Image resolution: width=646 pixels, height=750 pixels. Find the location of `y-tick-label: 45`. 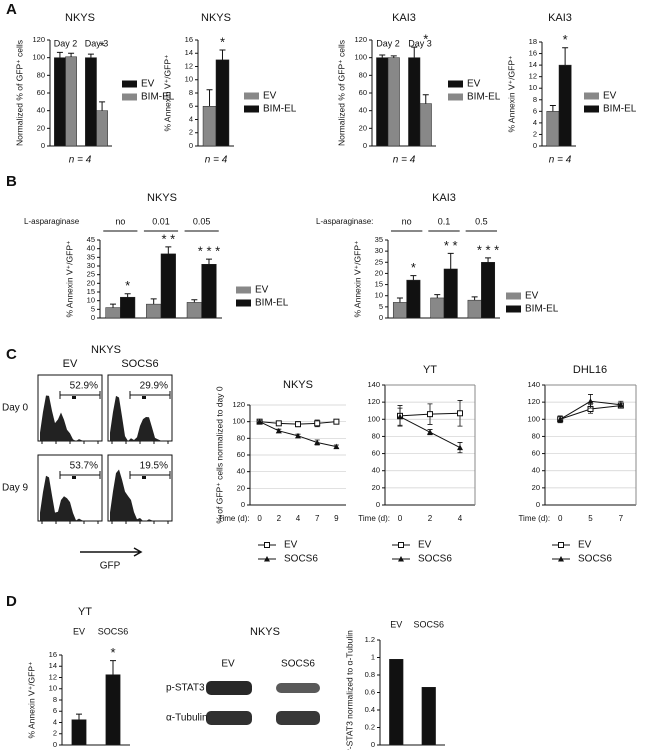

y-tick-label: 45 is located at coordinates (91, 239).